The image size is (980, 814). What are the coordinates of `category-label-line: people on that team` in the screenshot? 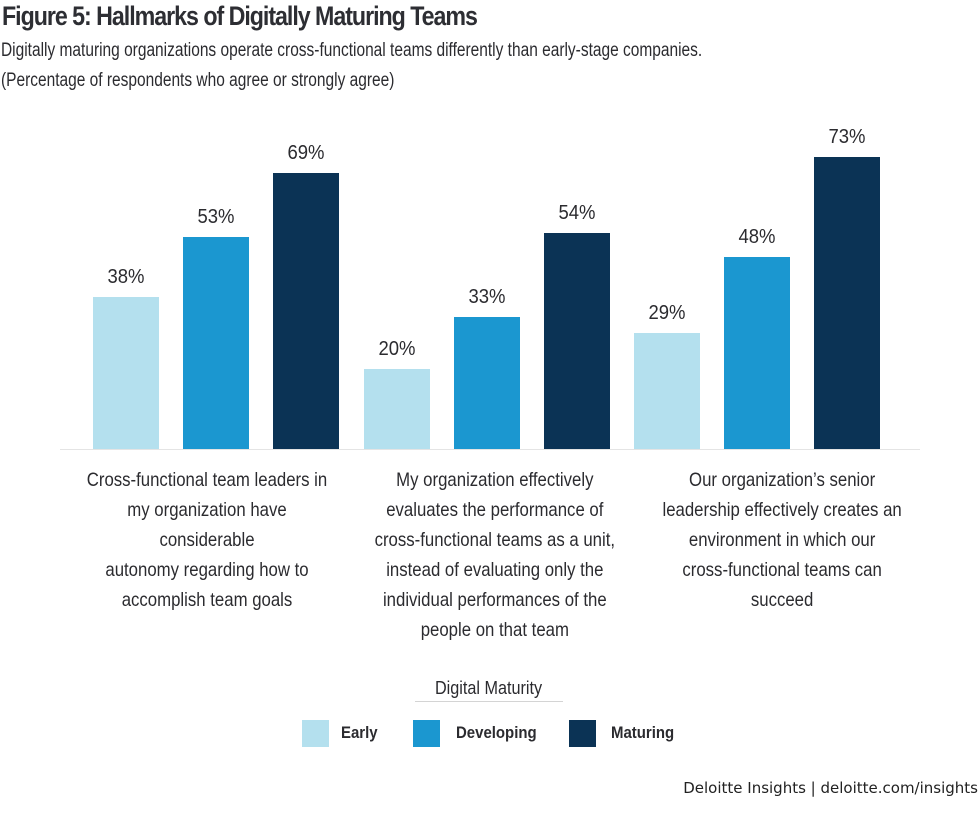 It's located at (495, 630).